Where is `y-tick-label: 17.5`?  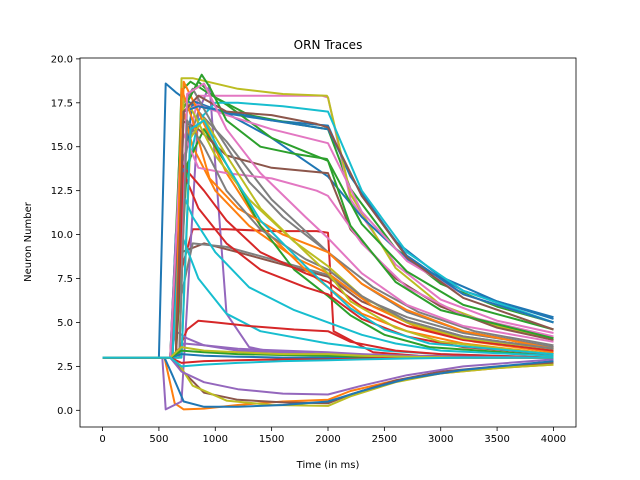 y-tick-label: 17.5 is located at coordinates (62, 103).